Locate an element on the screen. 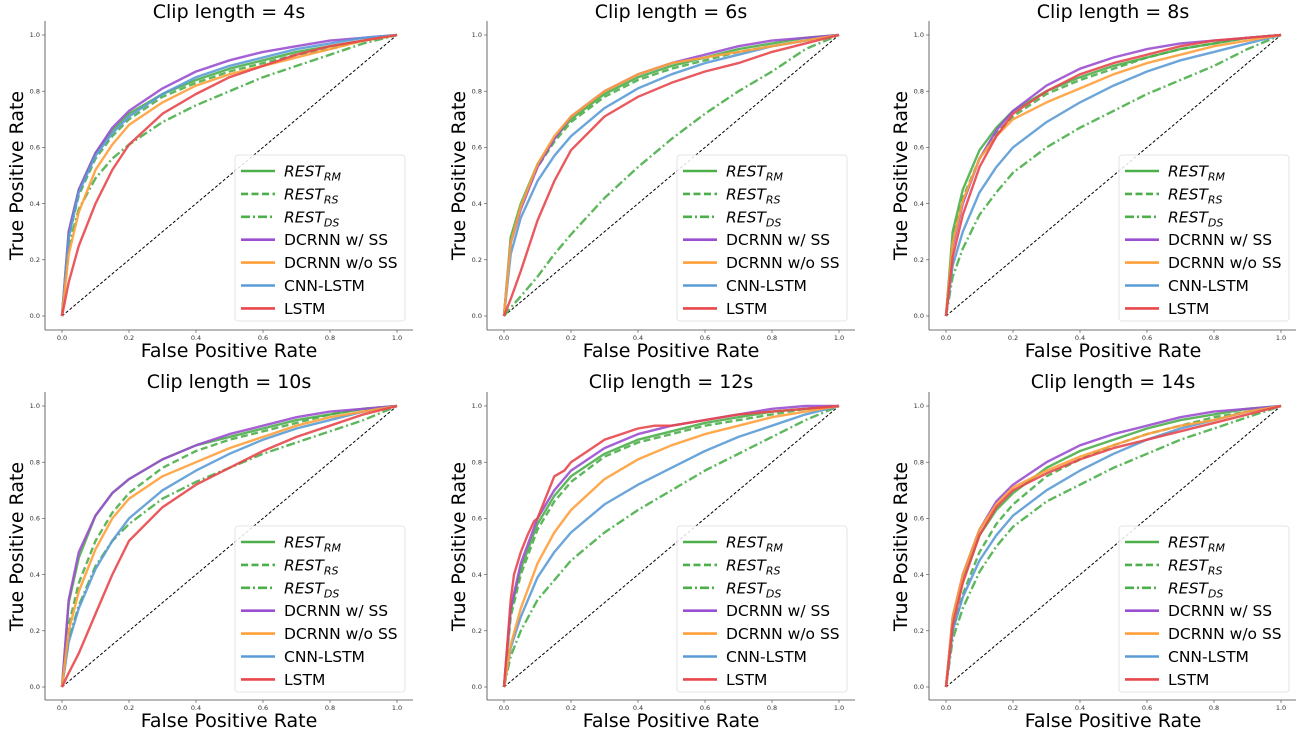  legend-label: RESTDS is located at coordinates (753, 589).